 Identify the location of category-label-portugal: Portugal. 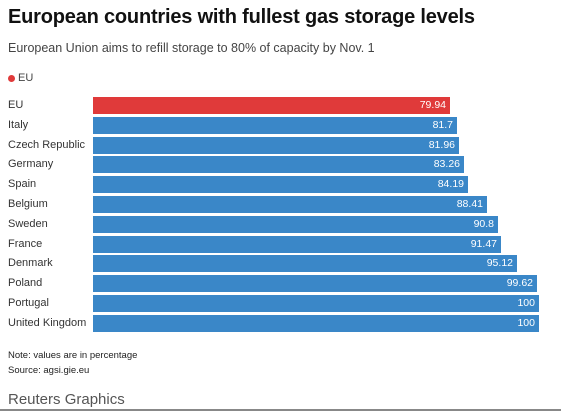
(28, 303).